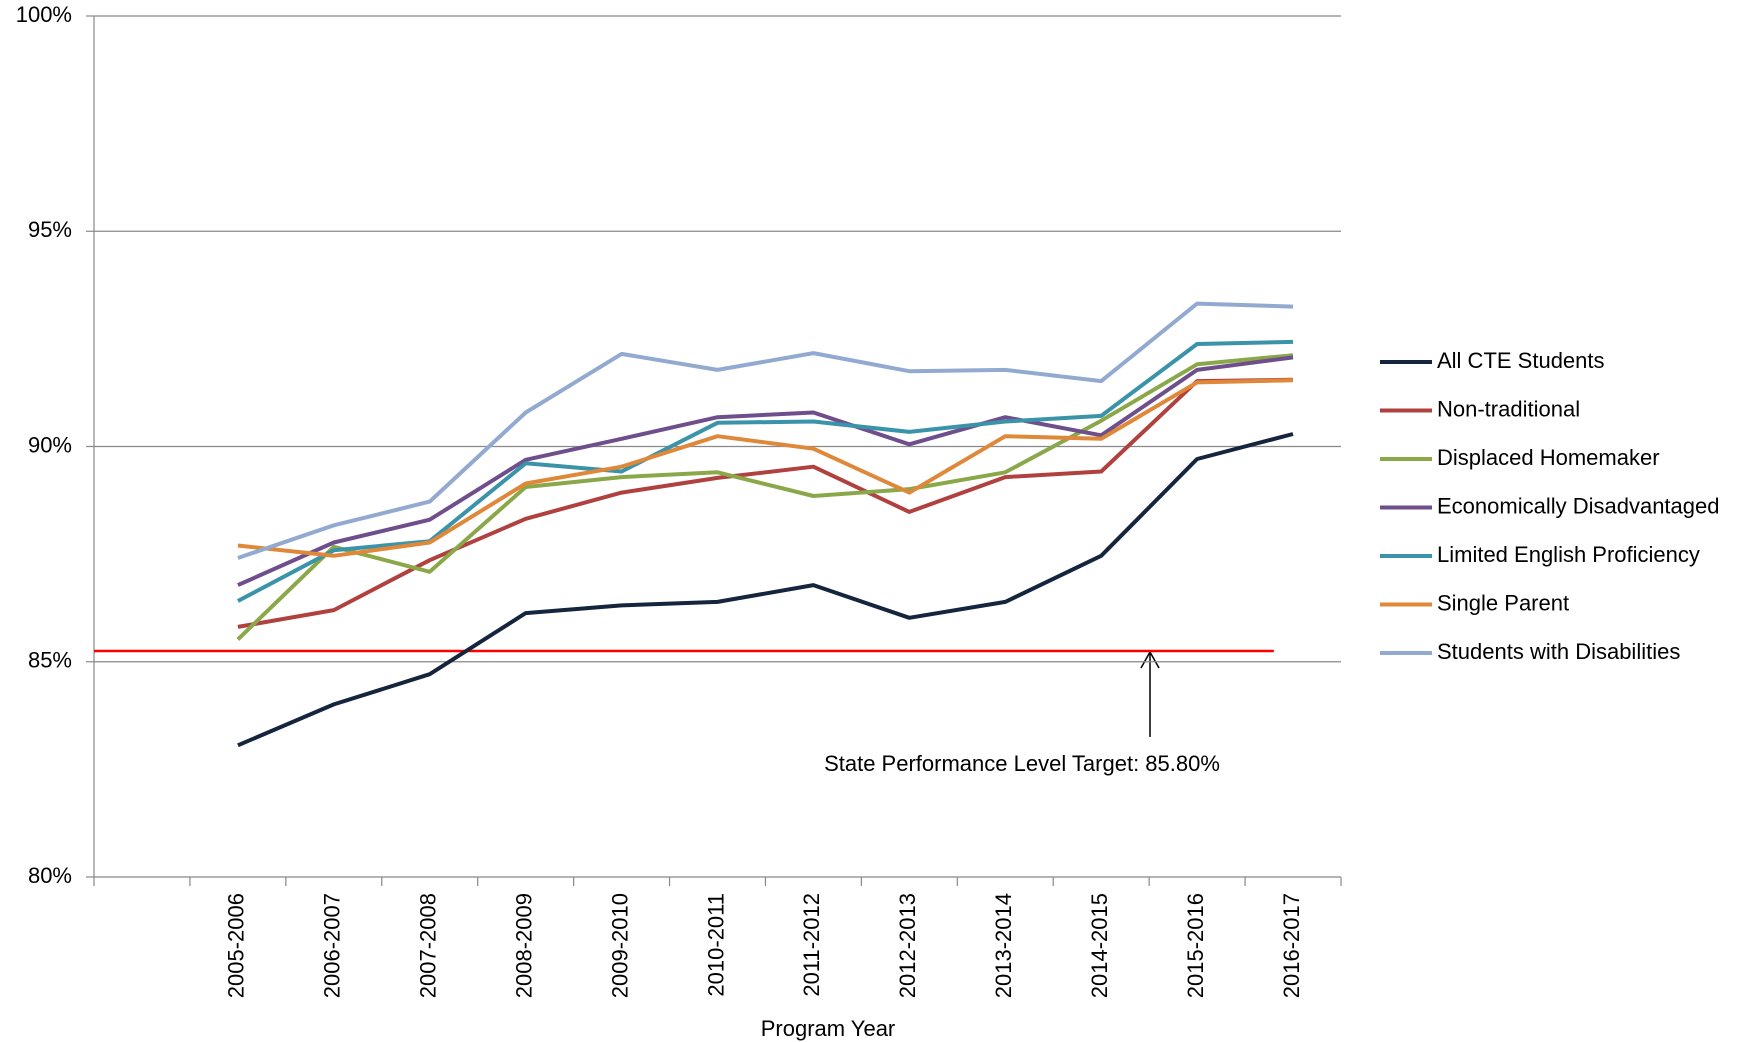  What do you see at coordinates (44, 14) in the screenshot?
I see `y-tick-label: 100%` at bounding box center [44, 14].